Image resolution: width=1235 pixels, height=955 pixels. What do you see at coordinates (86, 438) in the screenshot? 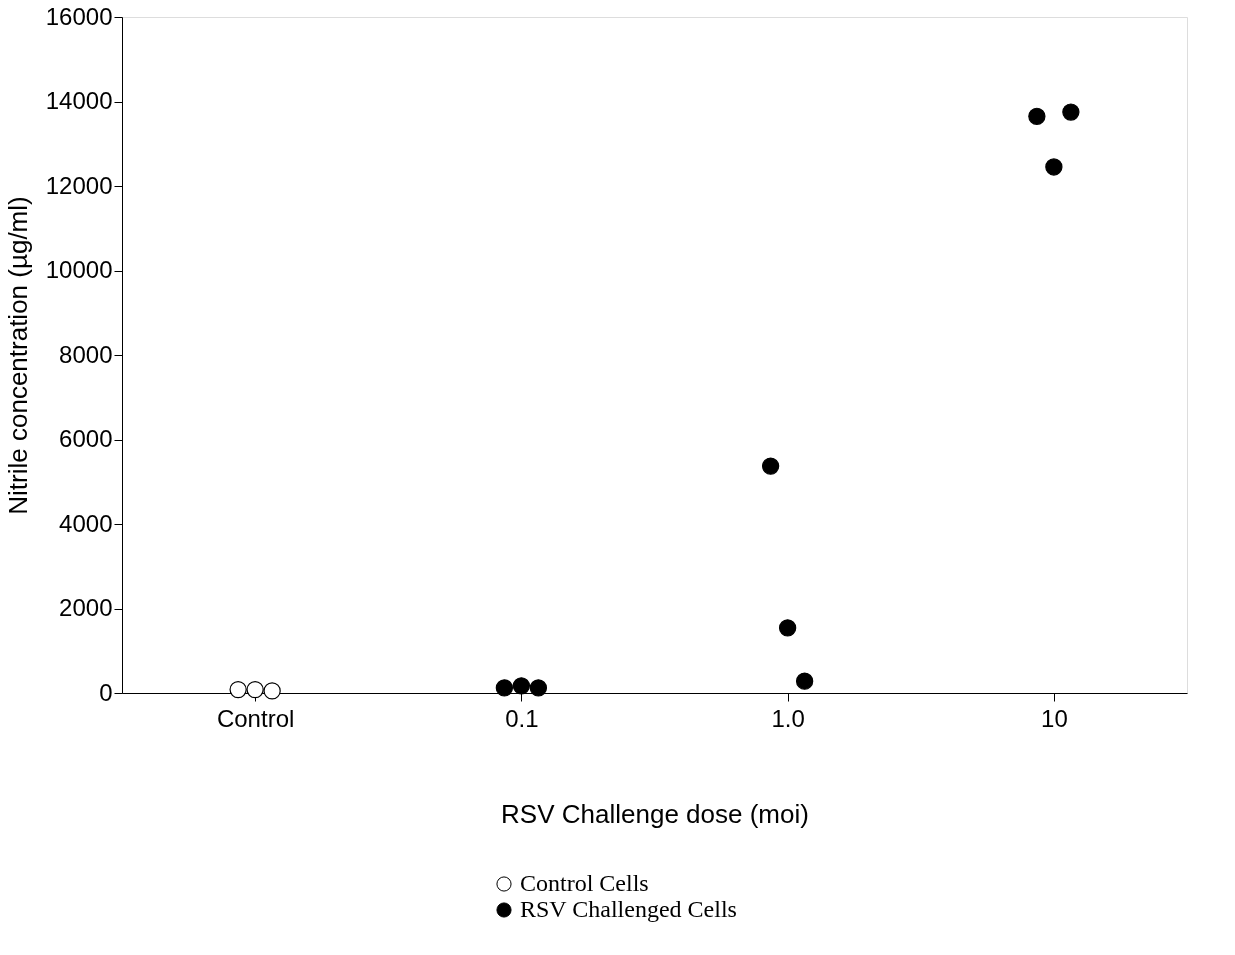
I see `y-tick-label: 6000` at bounding box center [86, 438].